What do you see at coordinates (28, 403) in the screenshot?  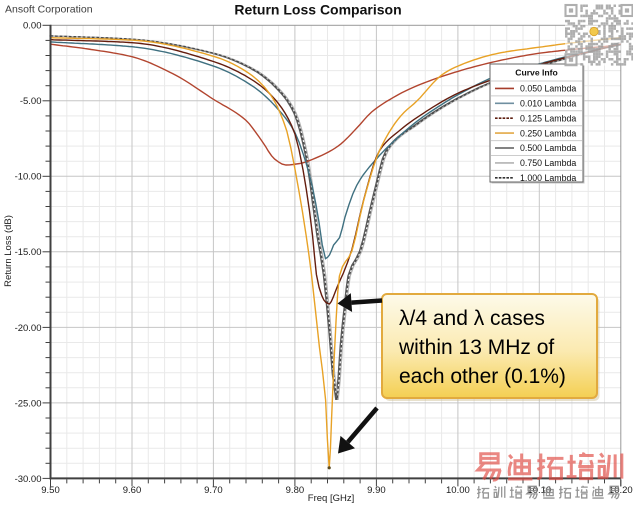 I see `svg-text: -25.00` at bounding box center [28, 403].